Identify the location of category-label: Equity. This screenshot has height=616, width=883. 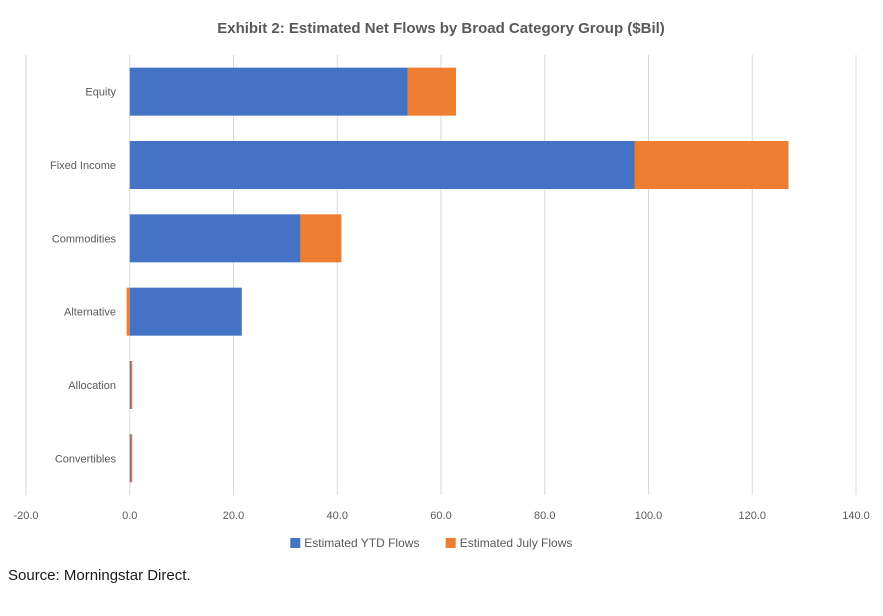
(100, 93).